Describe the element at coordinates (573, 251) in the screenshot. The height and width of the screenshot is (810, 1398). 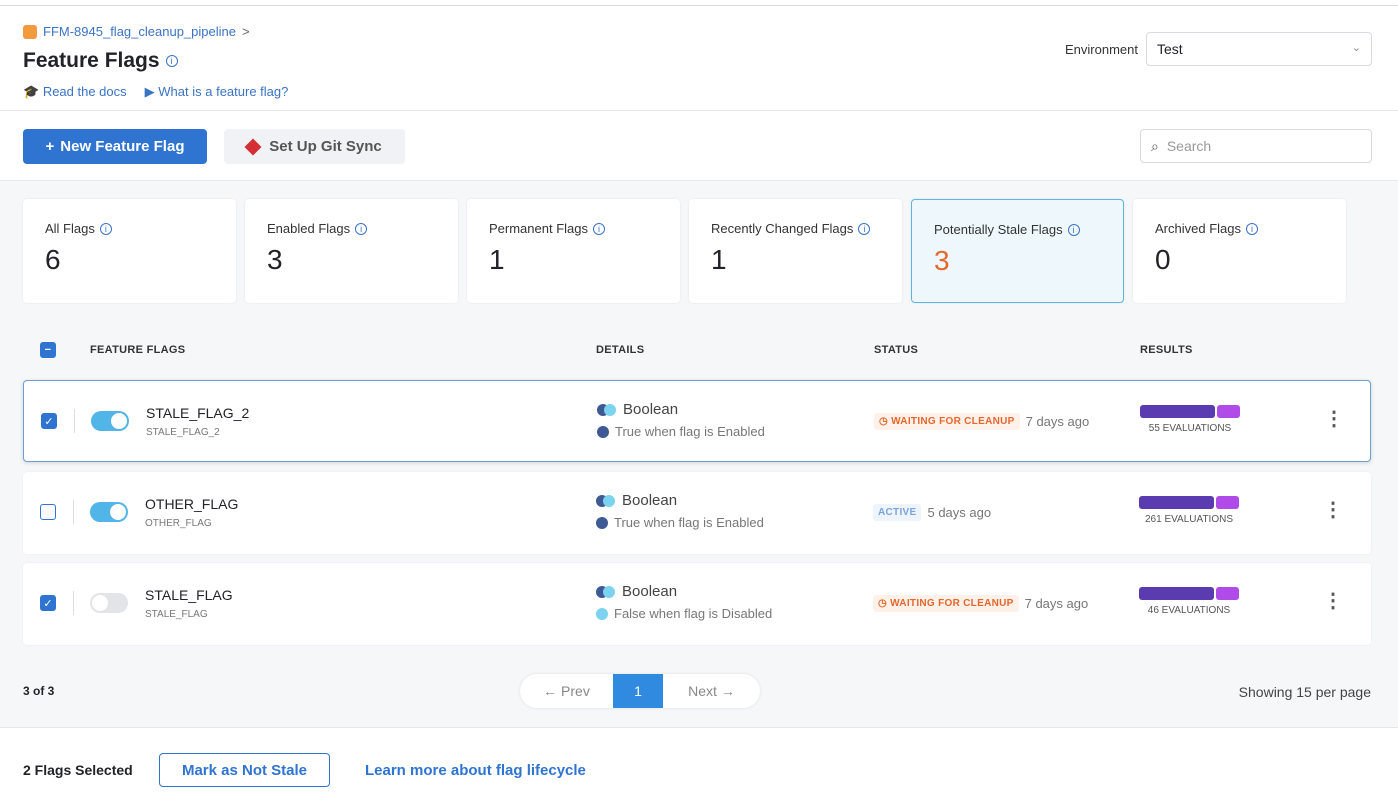
I see `card-permanent-flags: Permanent Flags i 1` at that location.